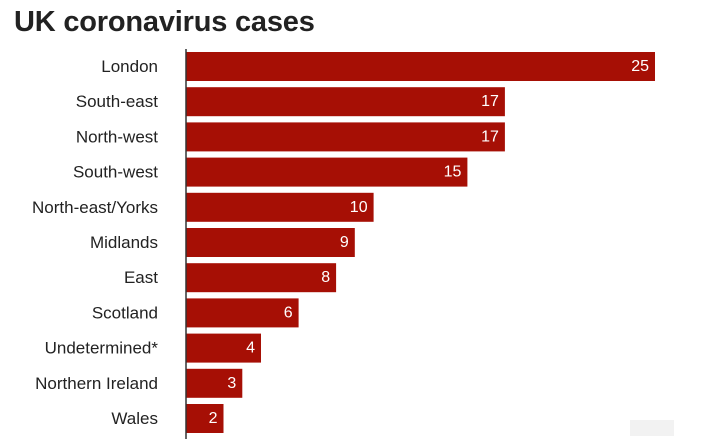  I want to click on value-label-midlands: 9, so click(344, 242).